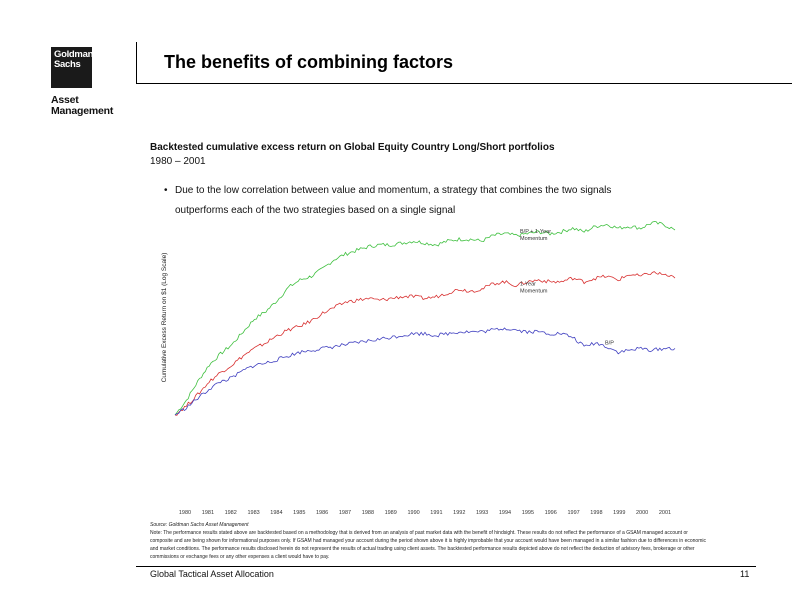 The width and height of the screenshot is (792, 612). I want to click on header-vertical-rule, so click(136, 63).